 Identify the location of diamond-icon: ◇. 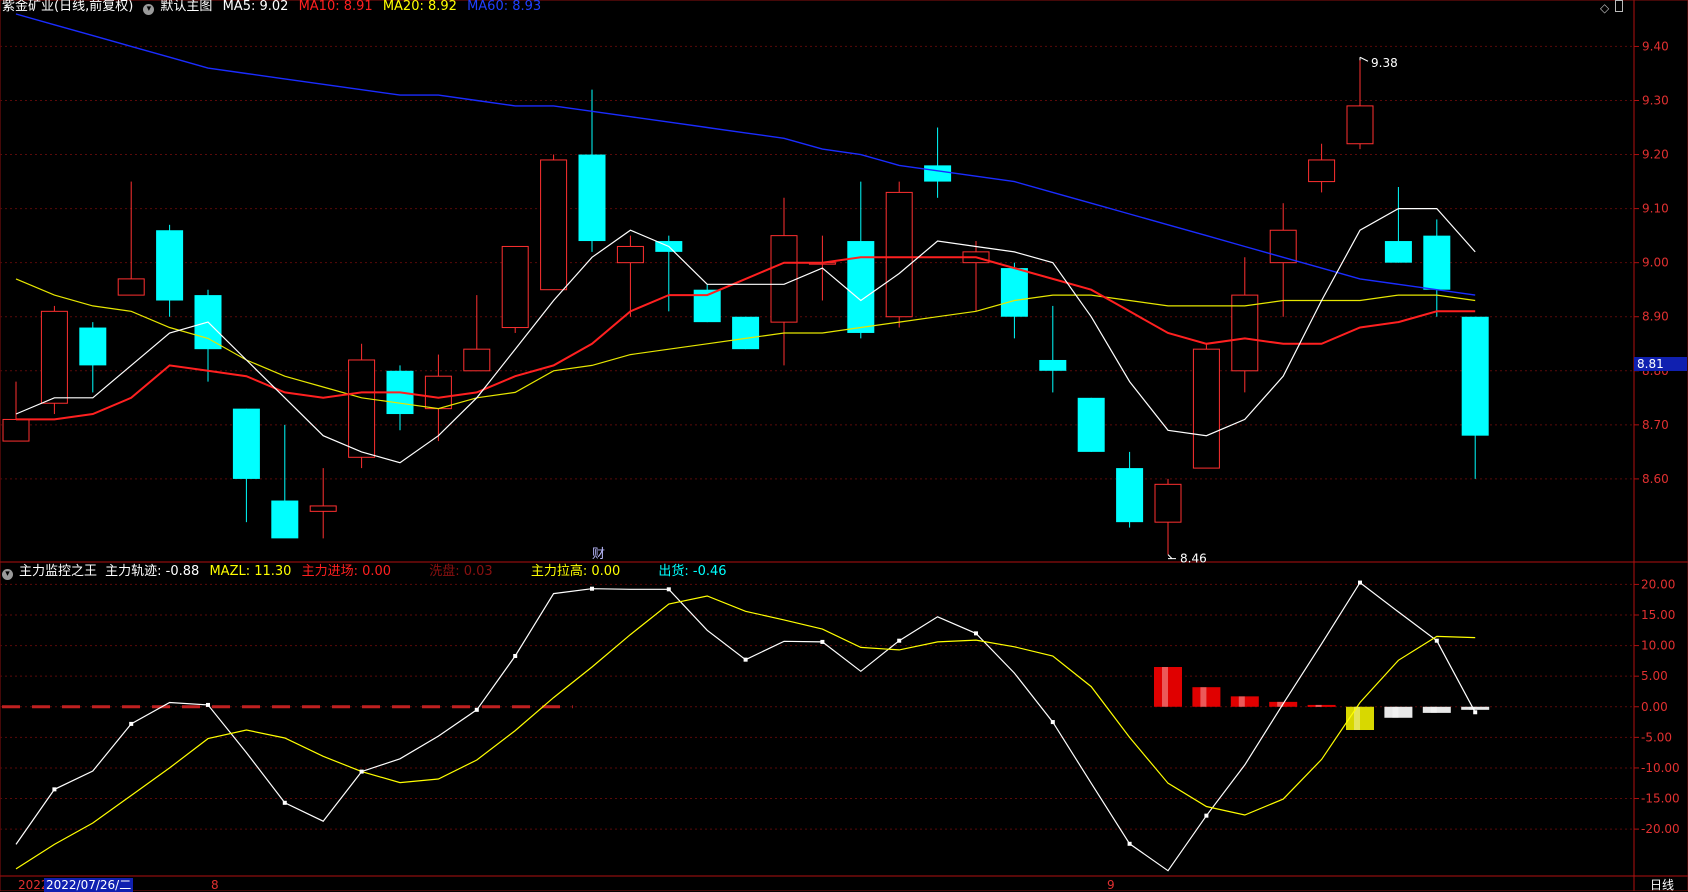
(1605, 8).